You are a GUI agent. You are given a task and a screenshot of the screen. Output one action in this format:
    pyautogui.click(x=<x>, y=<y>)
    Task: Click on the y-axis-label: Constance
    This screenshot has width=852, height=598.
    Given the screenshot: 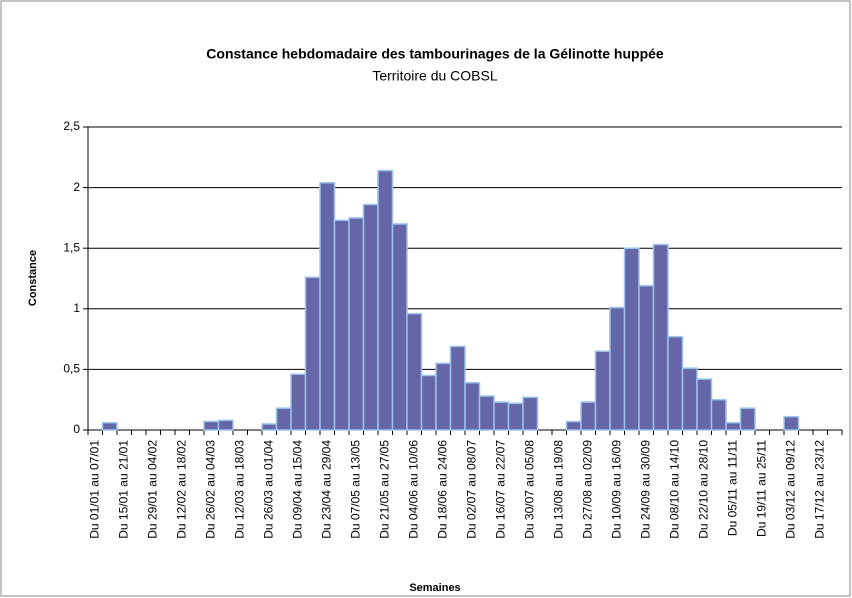 What is the action you would take?
    pyautogui.click(x=33, y=278)
    